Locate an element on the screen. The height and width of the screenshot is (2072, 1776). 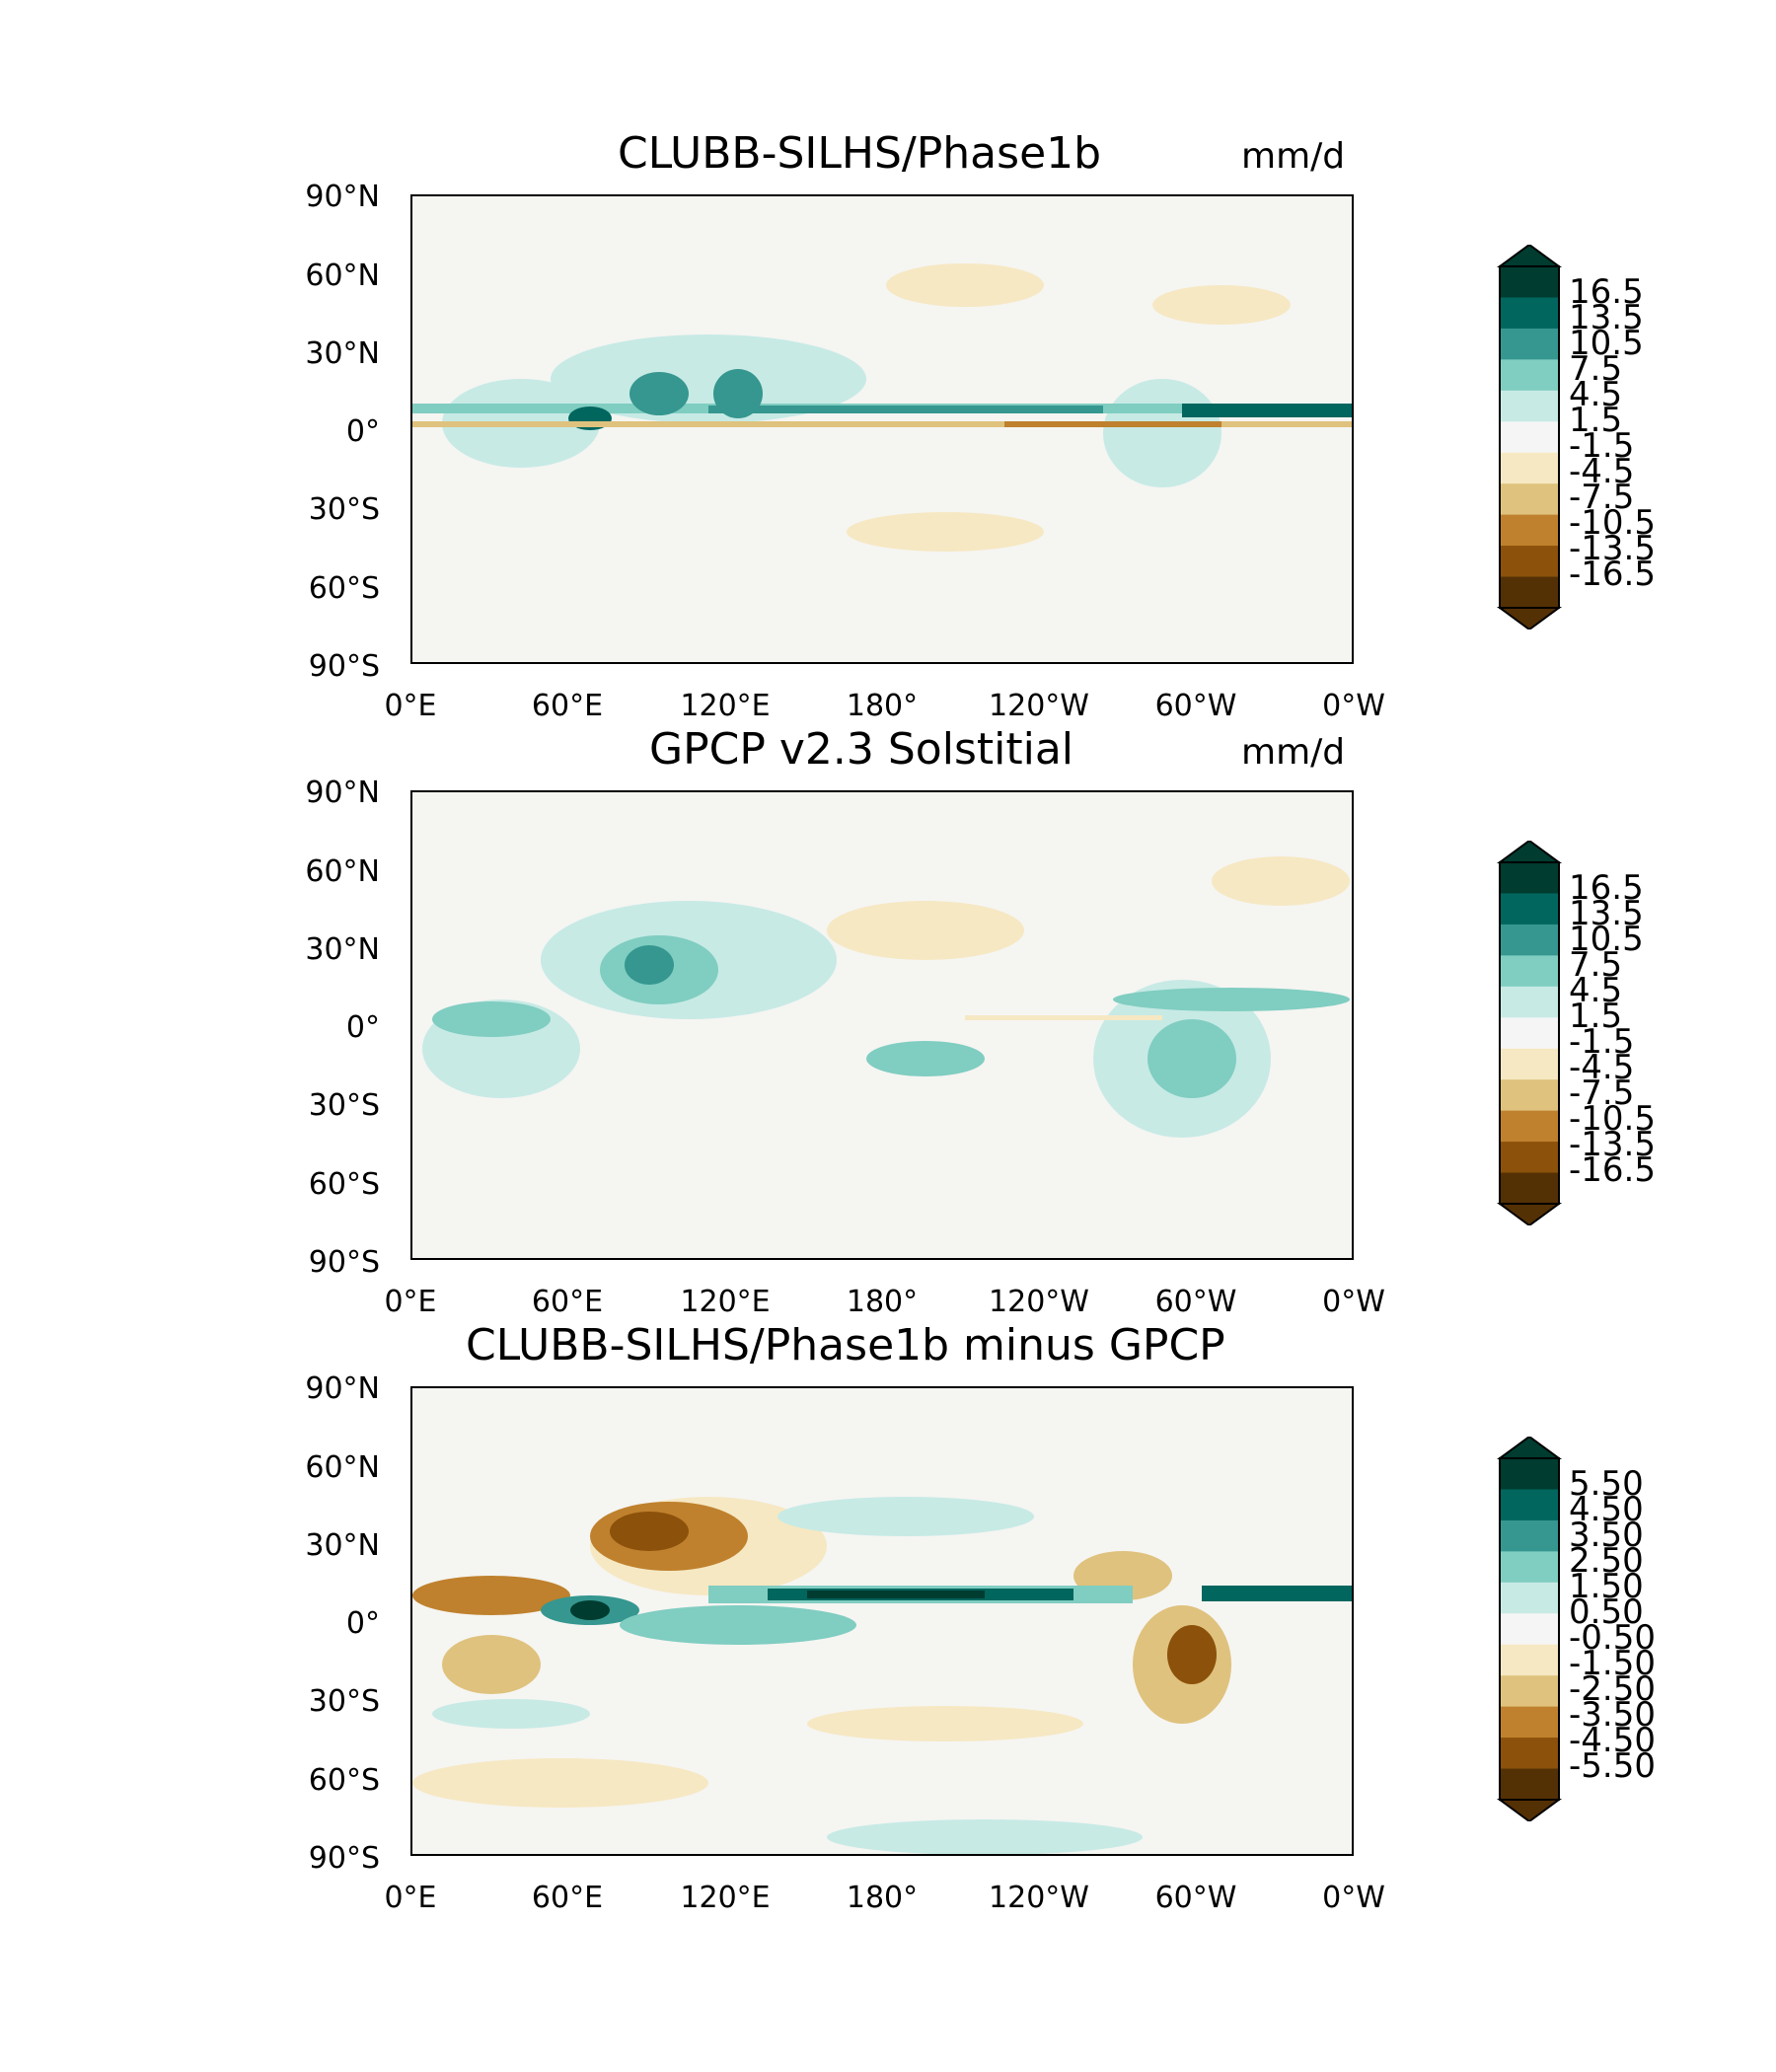
colorbar-label: 5.50 is located at coordinates (1607, 1484).